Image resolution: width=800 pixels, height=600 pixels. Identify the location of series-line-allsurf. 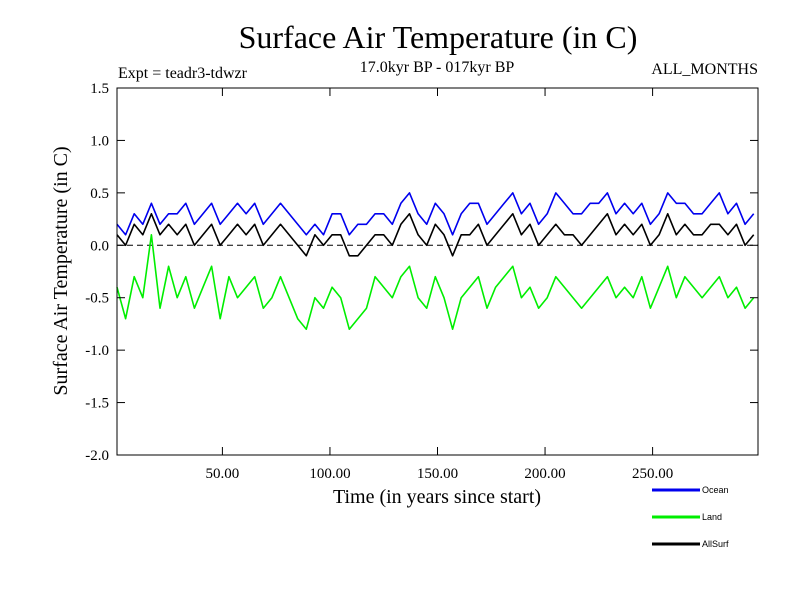
(435, 235).